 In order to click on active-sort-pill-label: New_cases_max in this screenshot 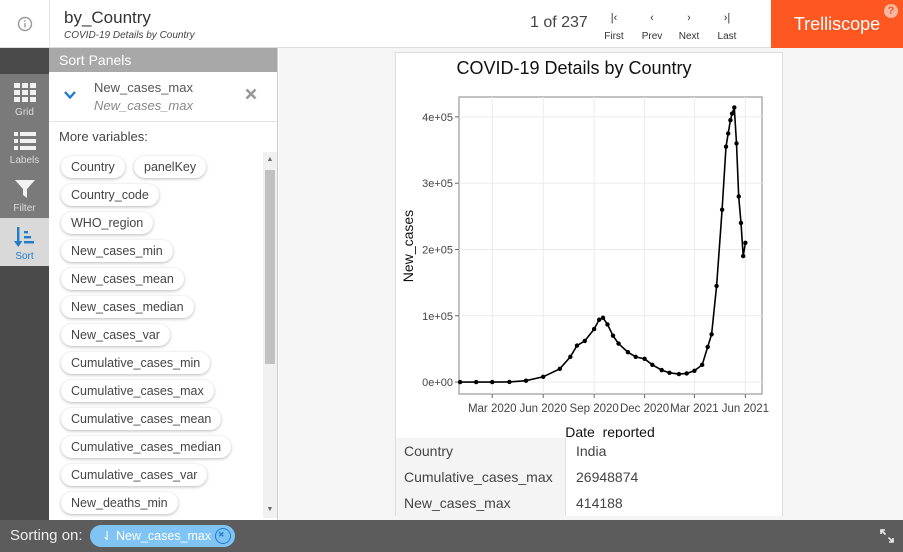, I will do `click(163, 536)`.